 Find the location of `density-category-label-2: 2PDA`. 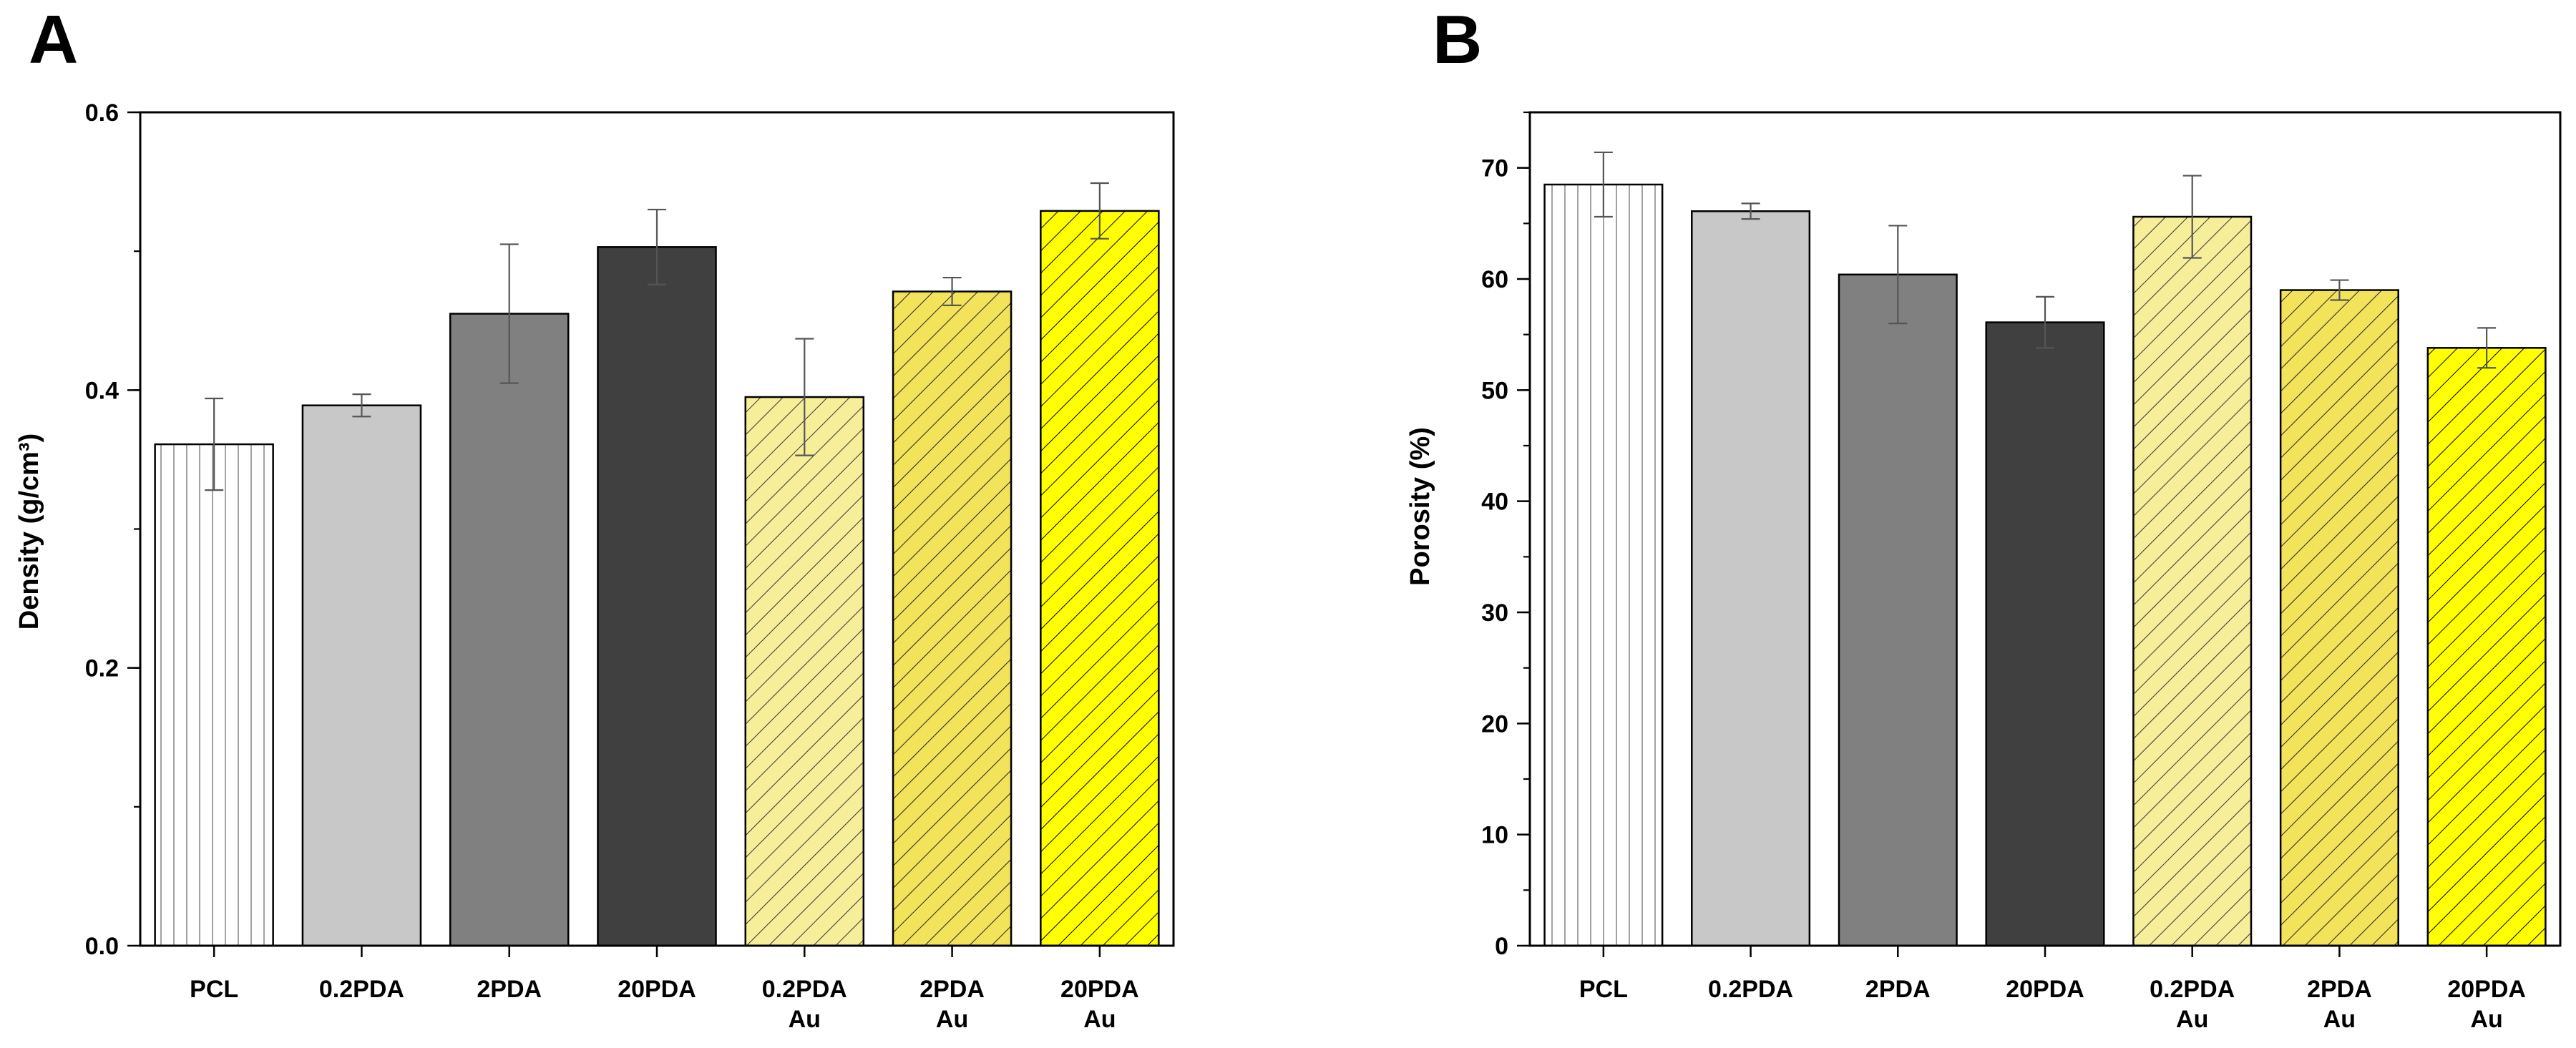

density-category-label-2: 2PDA is located at coordinates (509, 989).